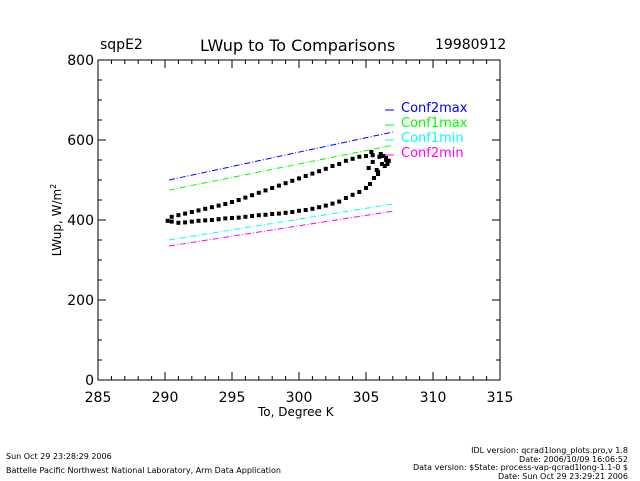 This screenshot has width=640, height=481. What do you see at coordinates (59, 456) in the screenshot?
I see `footer-timestamp: Sun Oct 29 23:28:29 2006` at bounding box center [59, 456].